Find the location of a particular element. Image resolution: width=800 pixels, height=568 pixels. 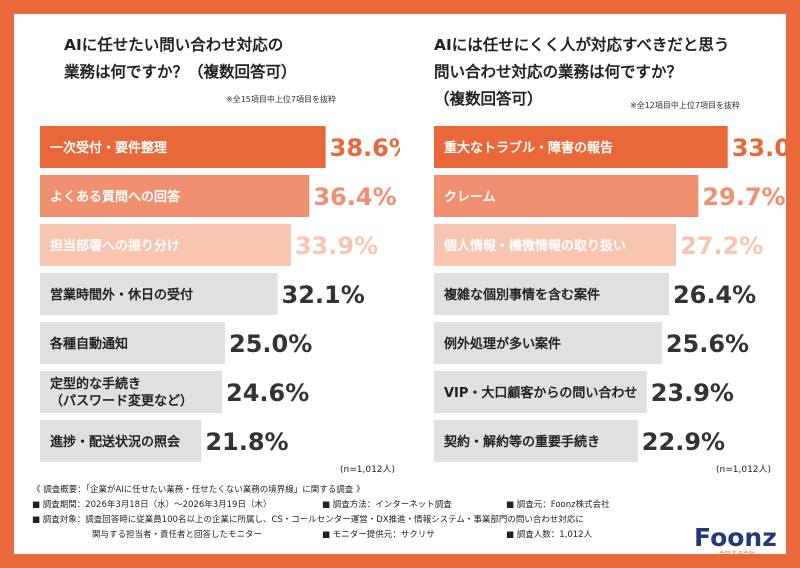

sample-size-left: (n=1,012人) is located at coordinates (368, 470).